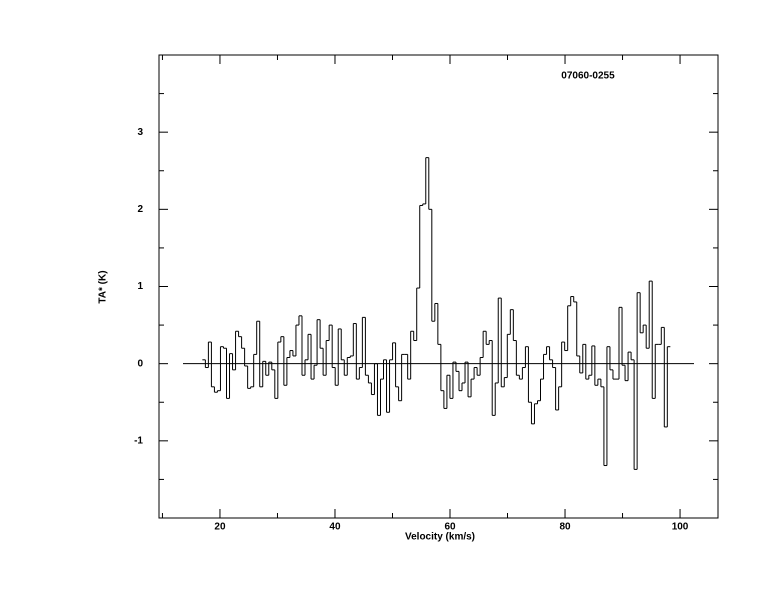 This screenshot has width=774, height=612. What do you see at coordinates (140, 209) in the screenshot?
I see `y-tick-label: 2` at bounding box center [140, 209].